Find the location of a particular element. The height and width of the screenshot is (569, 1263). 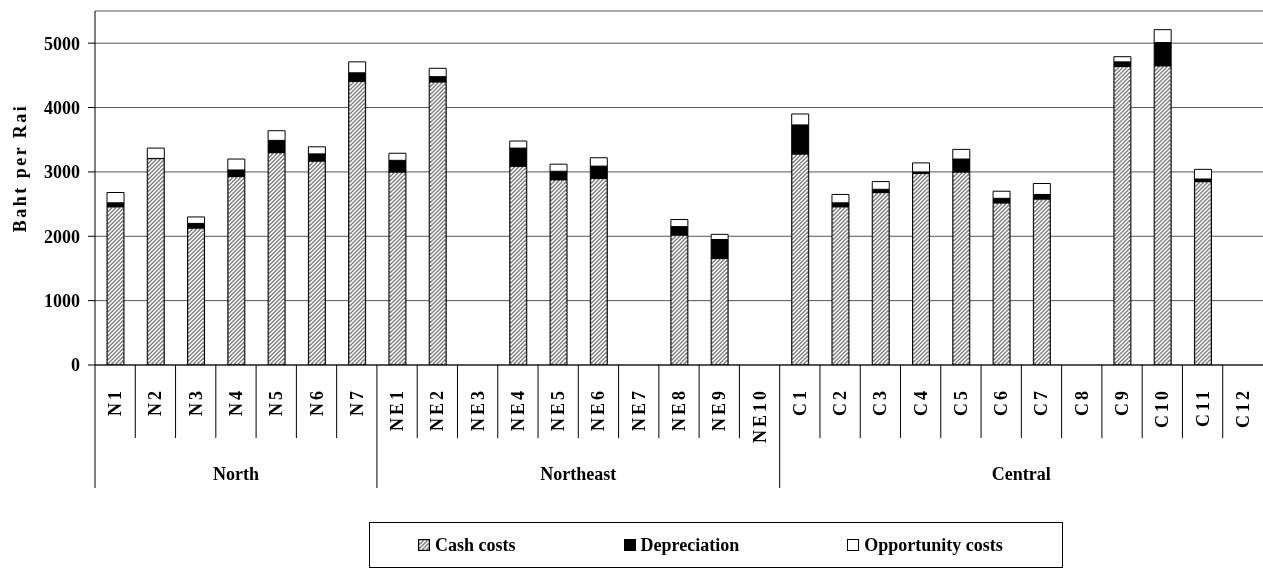

legend-label: Depreciation is located at coordinates (690, 545).